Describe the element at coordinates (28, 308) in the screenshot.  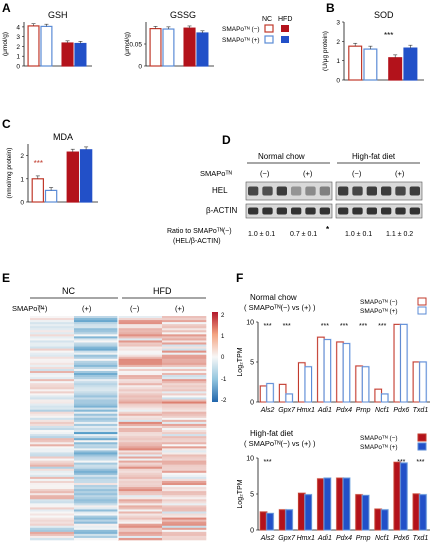
I see `heatmap-treatment-label: SMAPoᵀᴺ` at that location.